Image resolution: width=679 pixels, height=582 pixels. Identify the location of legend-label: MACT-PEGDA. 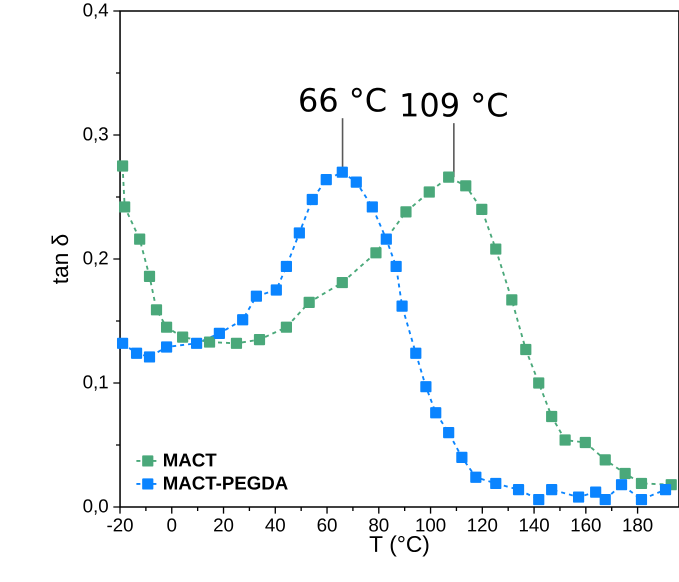
(226, 483).